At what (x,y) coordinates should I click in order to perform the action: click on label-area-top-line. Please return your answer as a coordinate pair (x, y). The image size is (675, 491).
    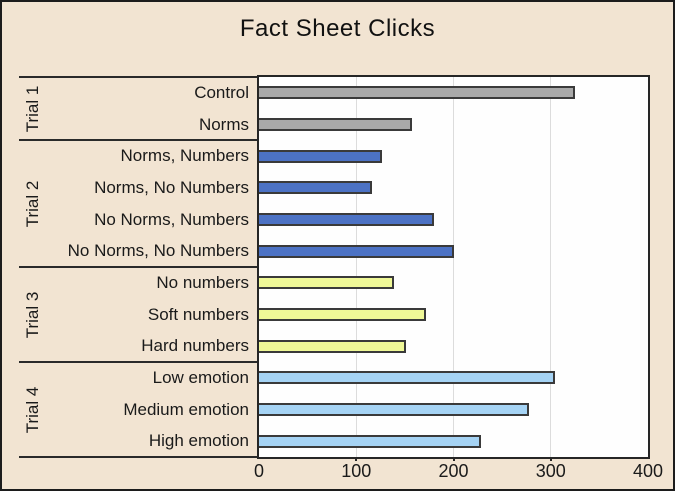
    Looking at the image, I should click on (139, 77).